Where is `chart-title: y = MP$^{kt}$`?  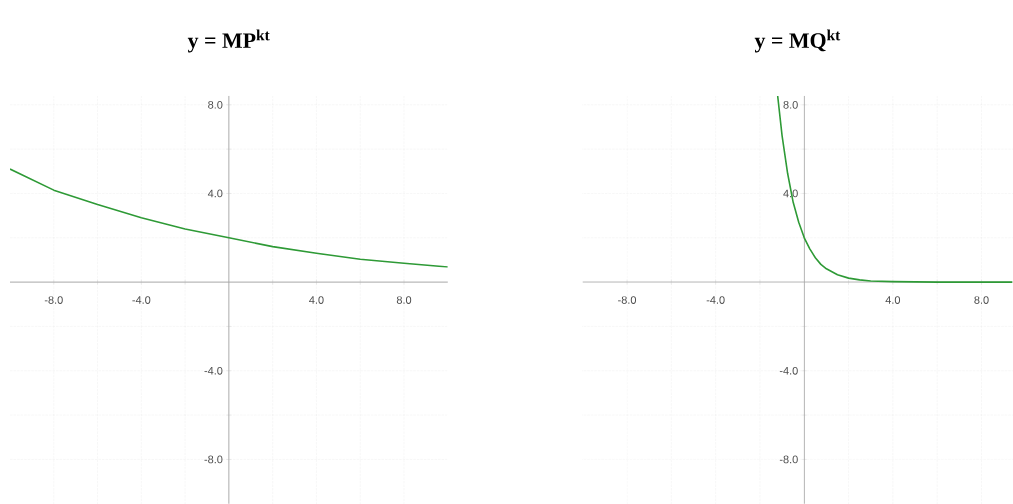
chart-title: y = MP$^{kt}$ is located at coordinates (228, 41).